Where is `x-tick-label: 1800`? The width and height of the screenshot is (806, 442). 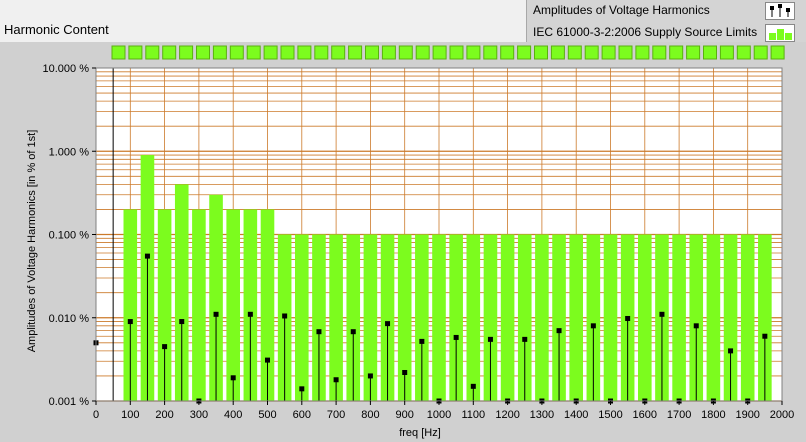
x-tick-label: 1800 is located at coordinates (713, 415).